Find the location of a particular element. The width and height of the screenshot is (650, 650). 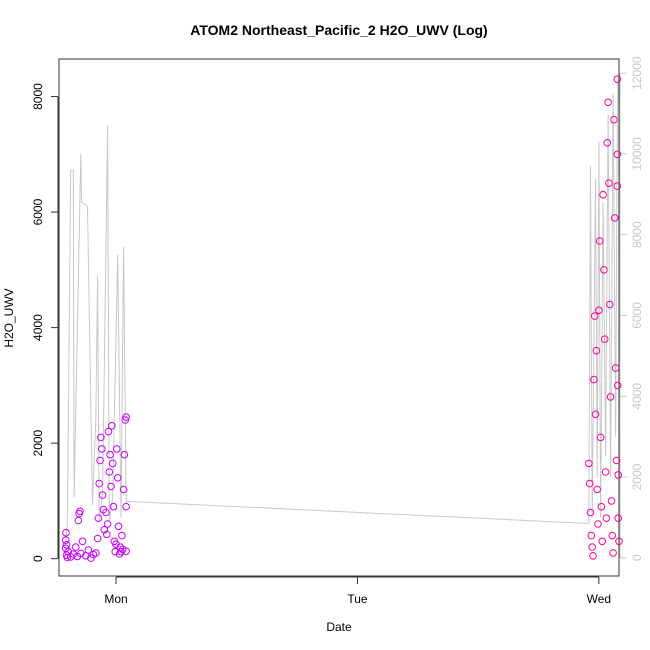

y-right-tick-label: 12000 is located at coordinates (637, 73).